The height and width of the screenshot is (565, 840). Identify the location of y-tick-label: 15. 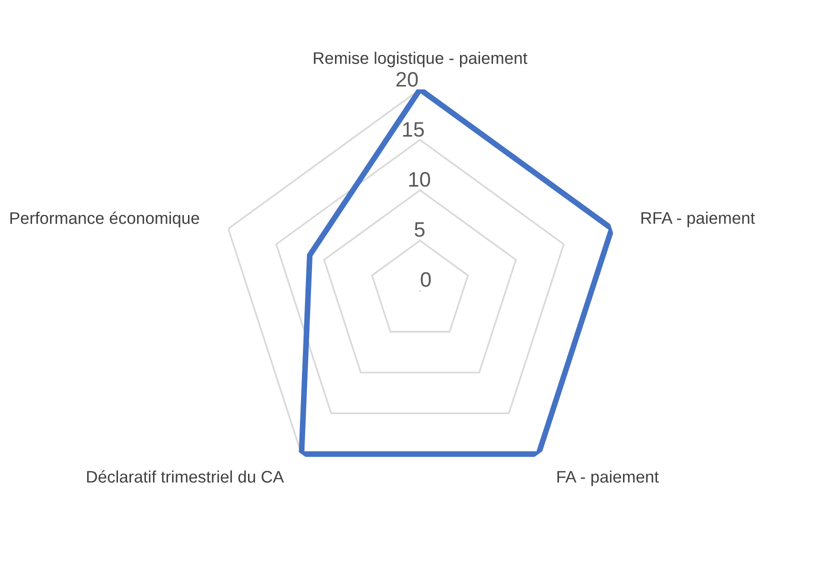
(413, 129).